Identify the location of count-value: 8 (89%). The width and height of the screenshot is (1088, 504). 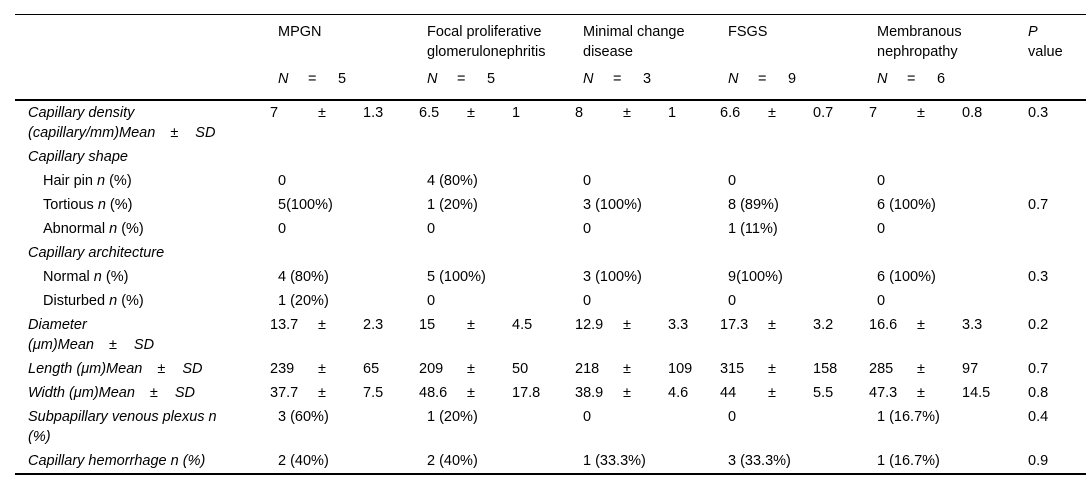
(753, 205).